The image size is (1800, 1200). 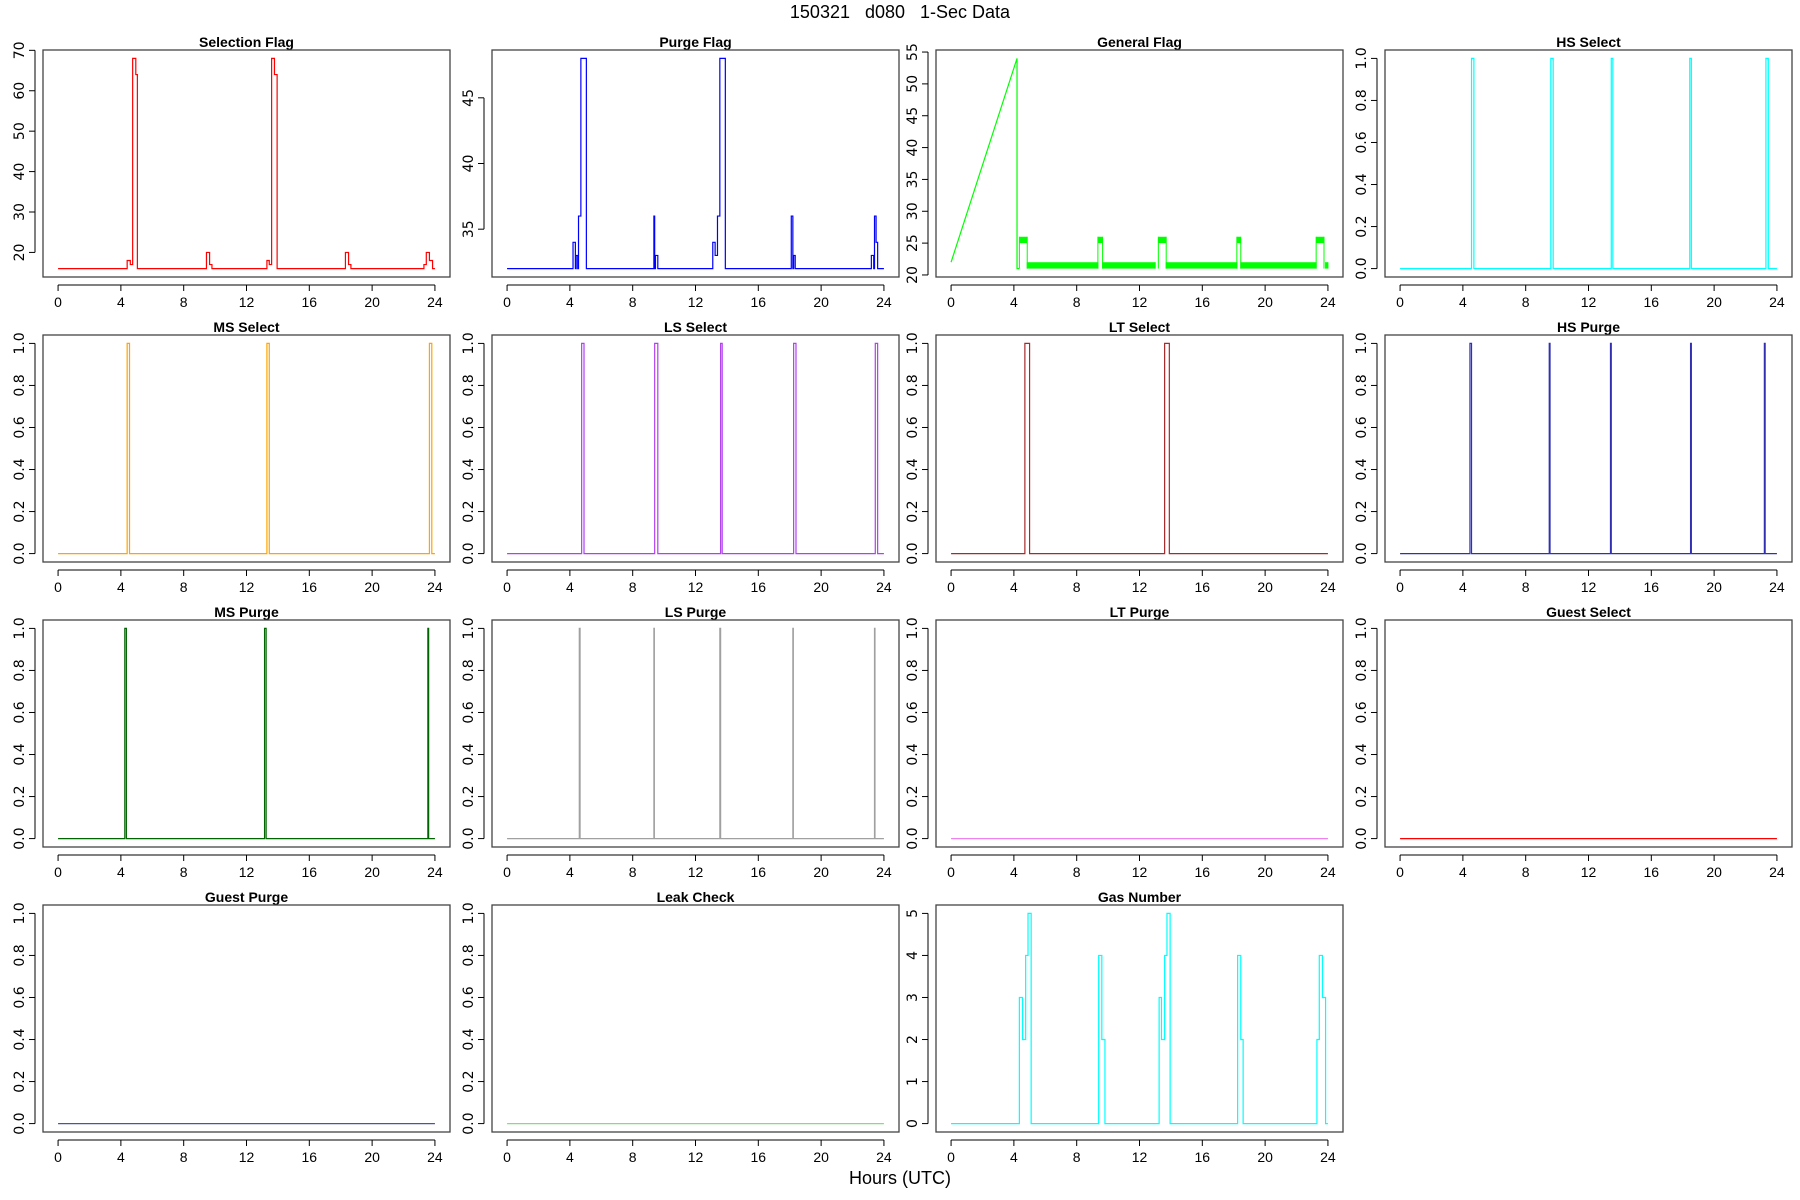 What do you see at coordinates (231, 457) in the screenshot?
I see `panel-ms-select: MS Select 0 4 8 12 16 20 24 0.0 0.2 0.4 0.6 0.8 1.0` at bounding box center [231, 457].